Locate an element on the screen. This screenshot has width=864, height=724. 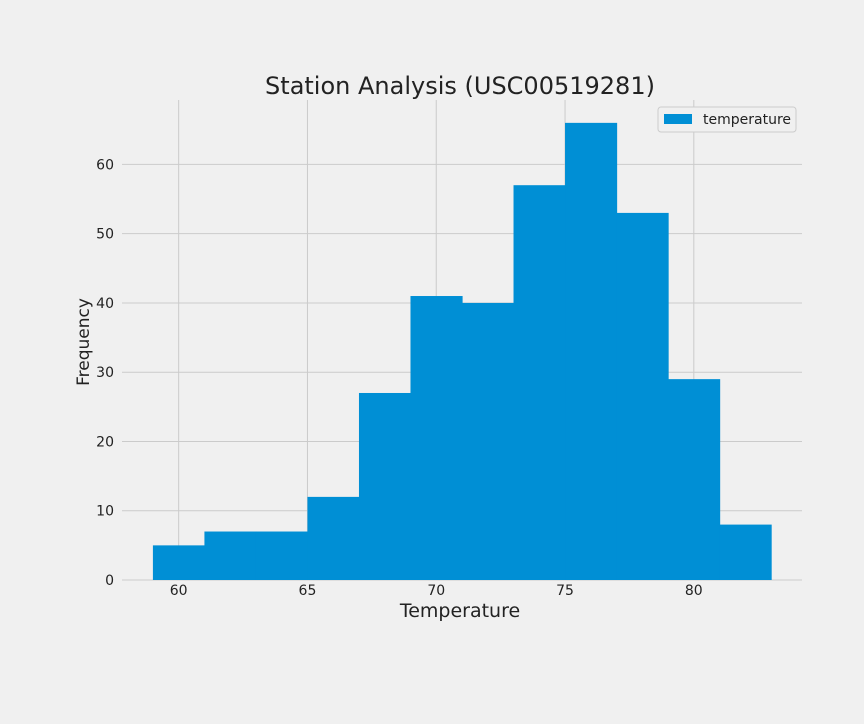
x-tick-label: 60 is located at coordinates (179, 591).